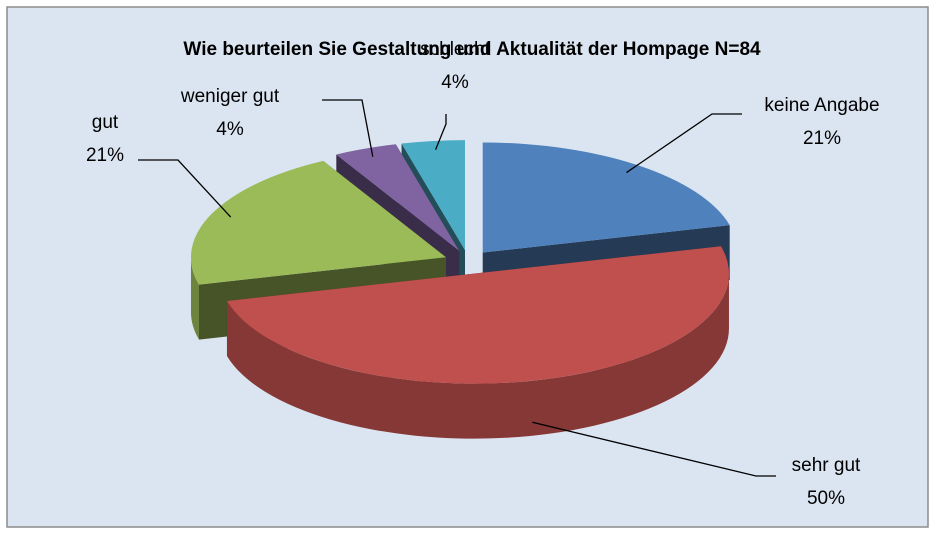 This screenshot has width=936, height=534. What do you see at coordinates (826, 465) in the screenshot?
I see `slice-label: sehr gut` at bounding box center [826, 465].